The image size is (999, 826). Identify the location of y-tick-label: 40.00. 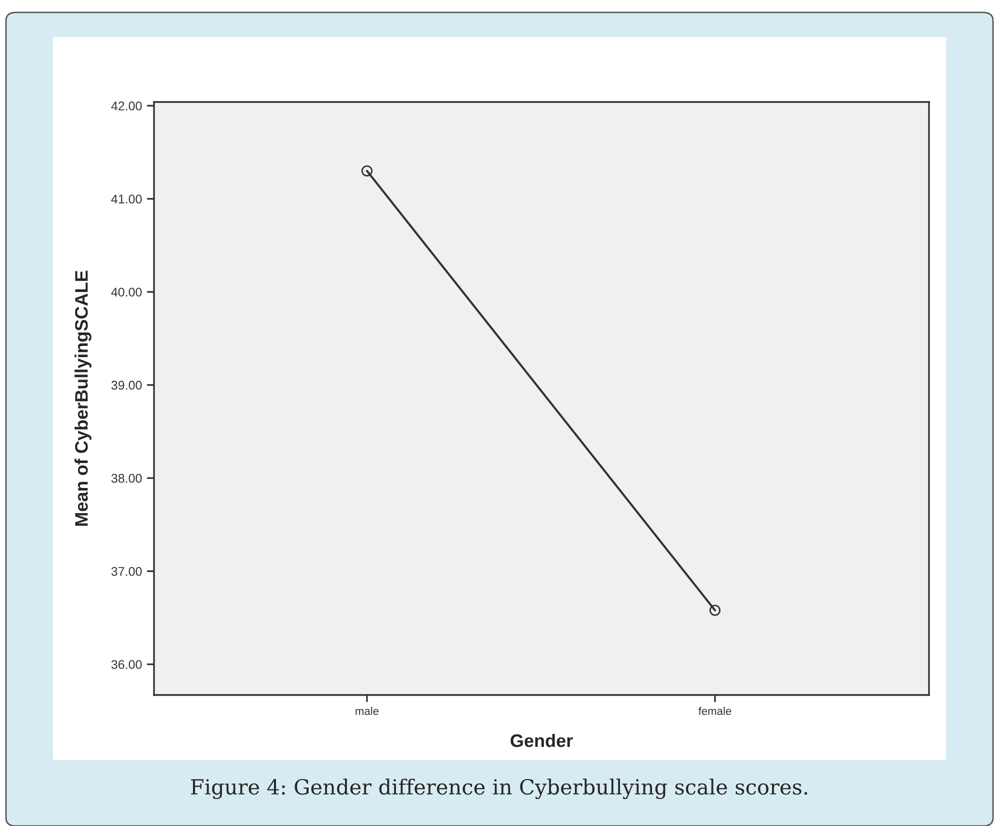
(126, 292).